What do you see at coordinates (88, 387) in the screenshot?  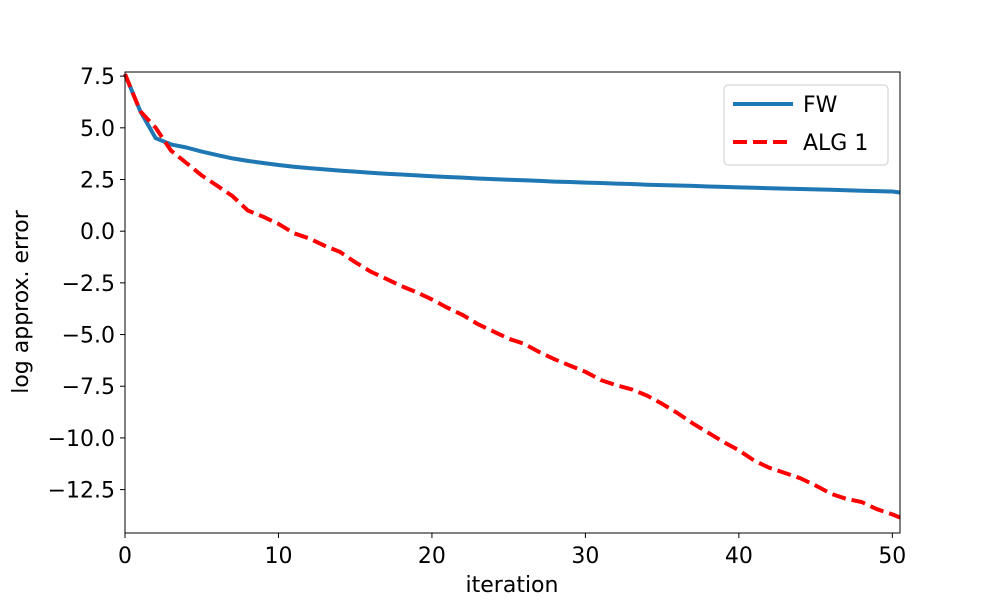 I see `y-tick-label: −7.5` at bounding box center [88, 387].